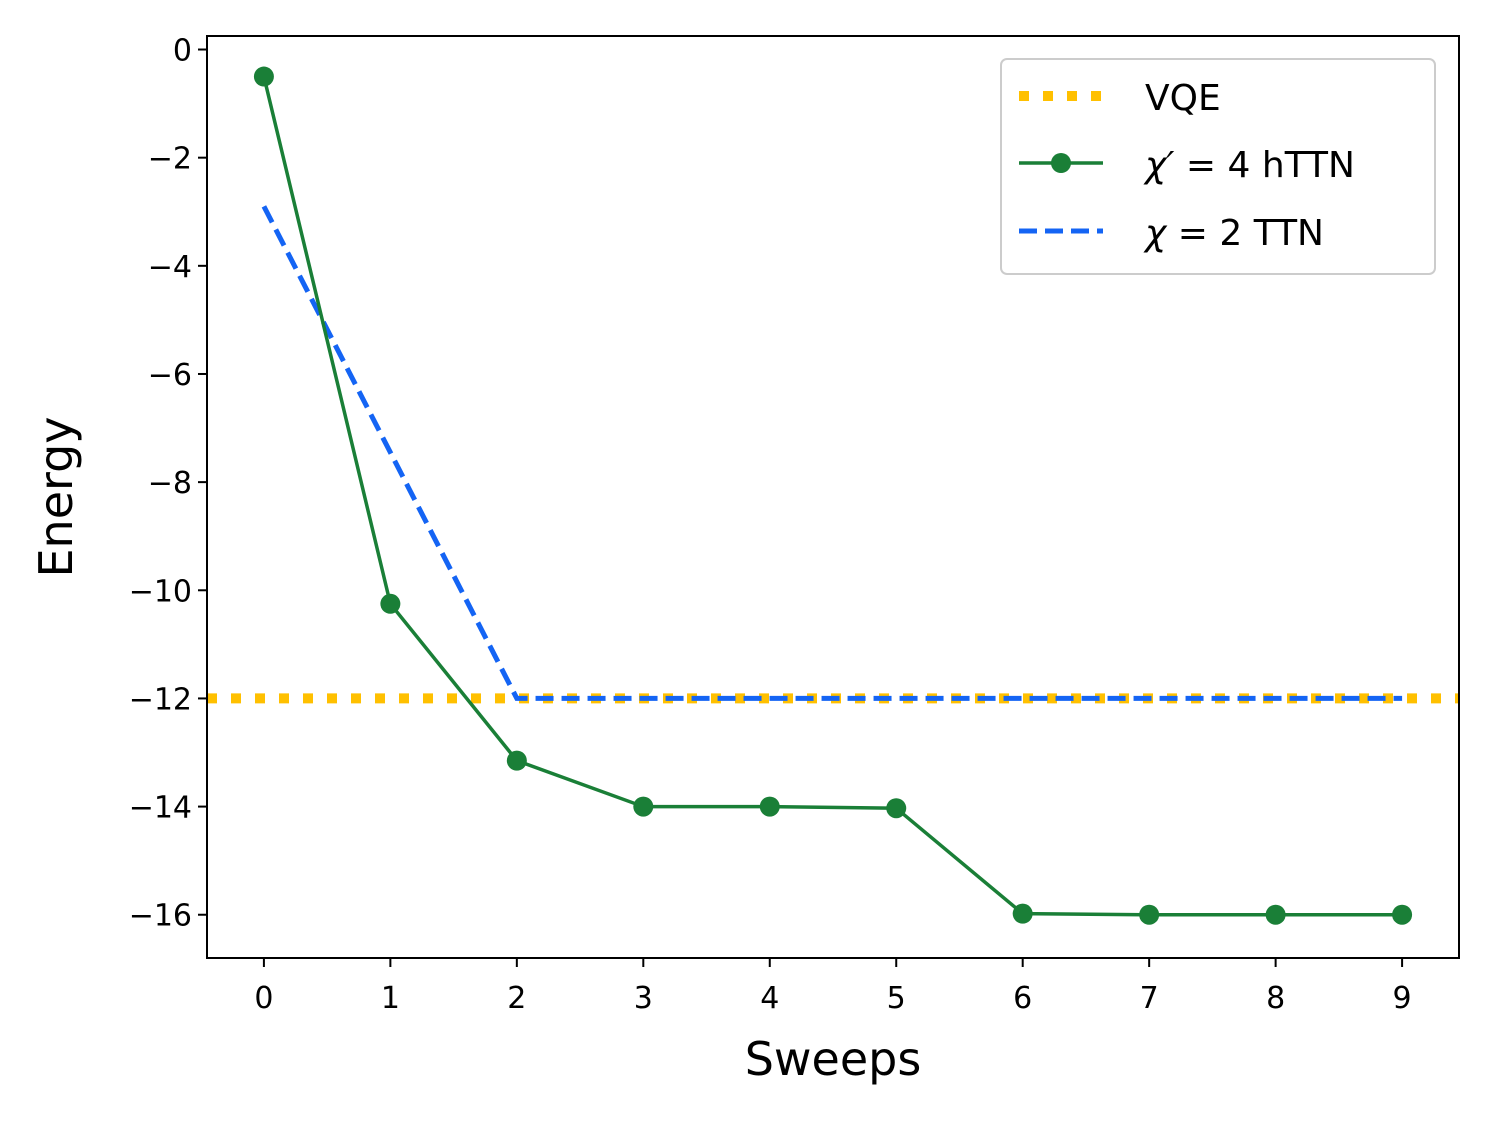  What do you see at coordinates (263, 998) in the screenshot?
I see `x-tick-label: 0` at bounding box center [263, 998].